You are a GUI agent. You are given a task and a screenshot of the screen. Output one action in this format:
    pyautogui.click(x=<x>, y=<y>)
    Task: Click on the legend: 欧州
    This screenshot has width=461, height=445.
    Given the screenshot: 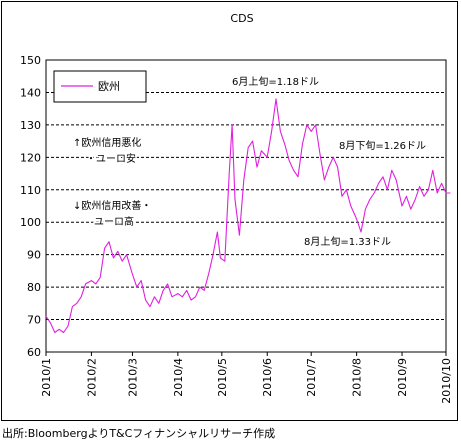 What is the action you would take?
    pyautogui.click(x=100, y=86)
    